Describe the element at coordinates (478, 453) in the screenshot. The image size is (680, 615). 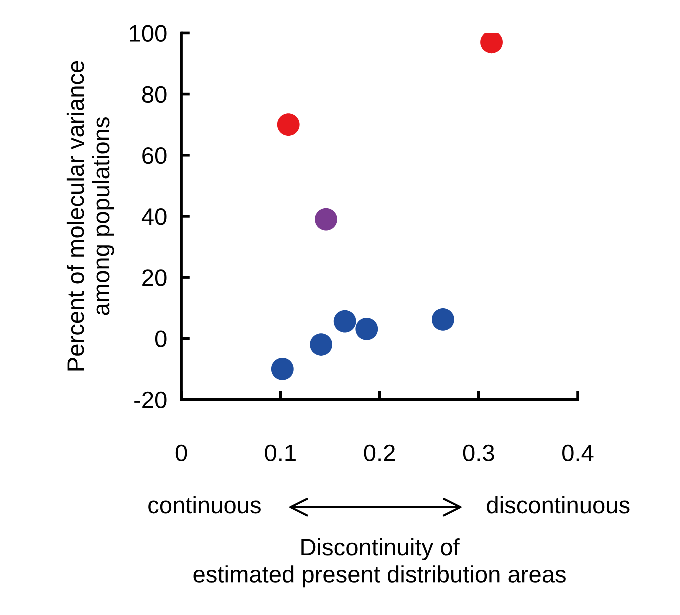
I see `x-tick-label: 0.3` at that location.